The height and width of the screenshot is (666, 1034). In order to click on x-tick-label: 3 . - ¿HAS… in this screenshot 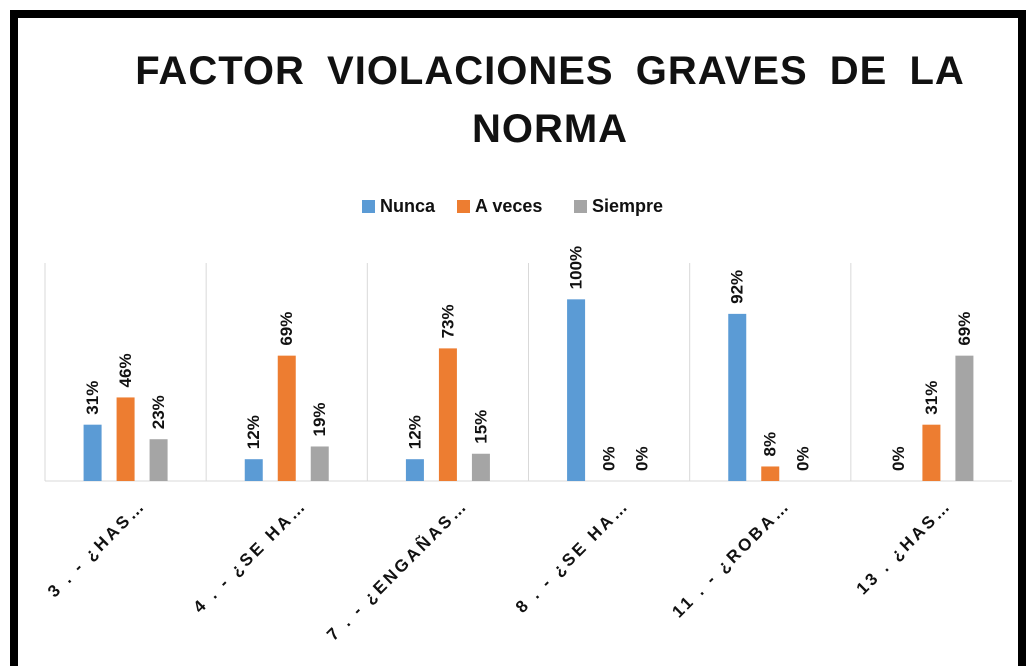, I will do `click(97, 549)`.